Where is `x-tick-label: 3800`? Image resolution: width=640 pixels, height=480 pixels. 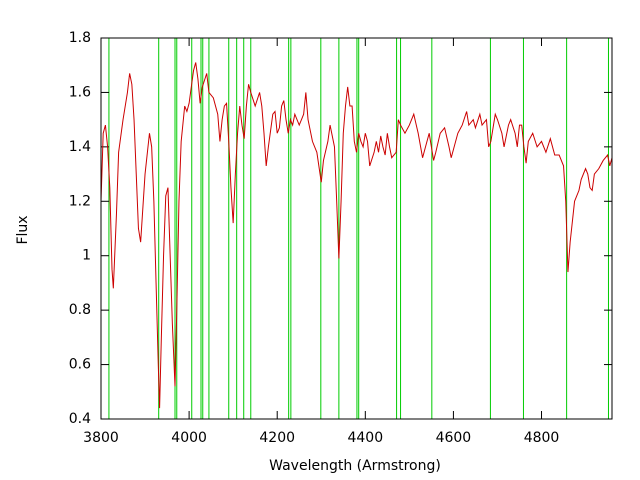 x-tick-label: 3800 is located at coordinates (101, 438).